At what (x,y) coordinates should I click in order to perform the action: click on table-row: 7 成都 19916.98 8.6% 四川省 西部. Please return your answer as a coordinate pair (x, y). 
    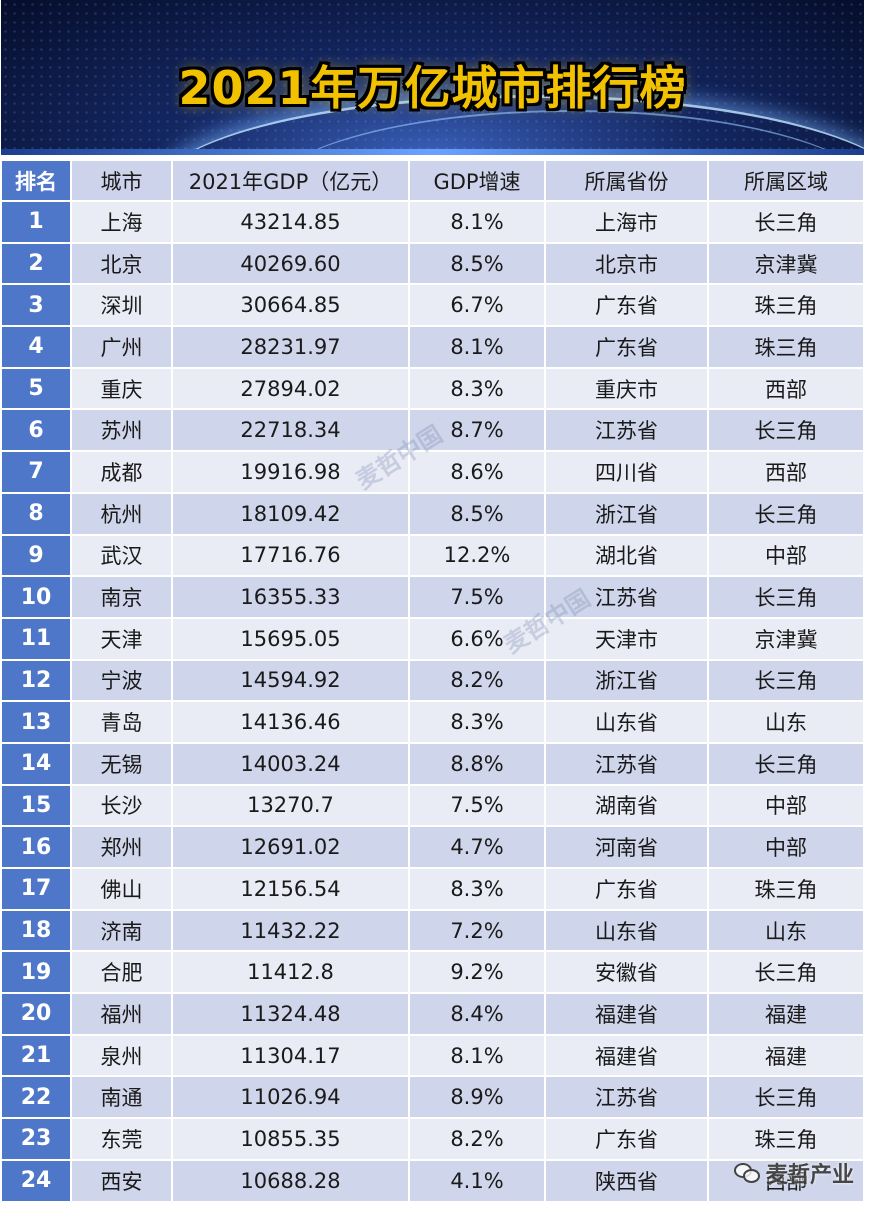
    Looking at the image, I should click on (433, 472).